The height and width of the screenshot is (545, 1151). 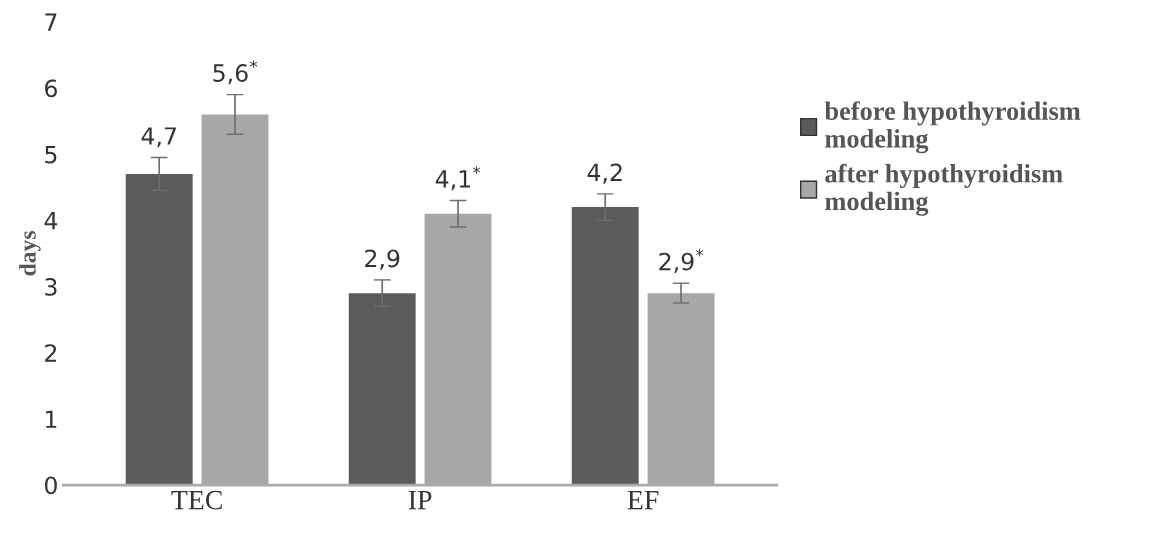 What do you see at coordinates (50, 485) in the screenshot?
I see `y-tick-label: 0` at bounding box center [50, 485].